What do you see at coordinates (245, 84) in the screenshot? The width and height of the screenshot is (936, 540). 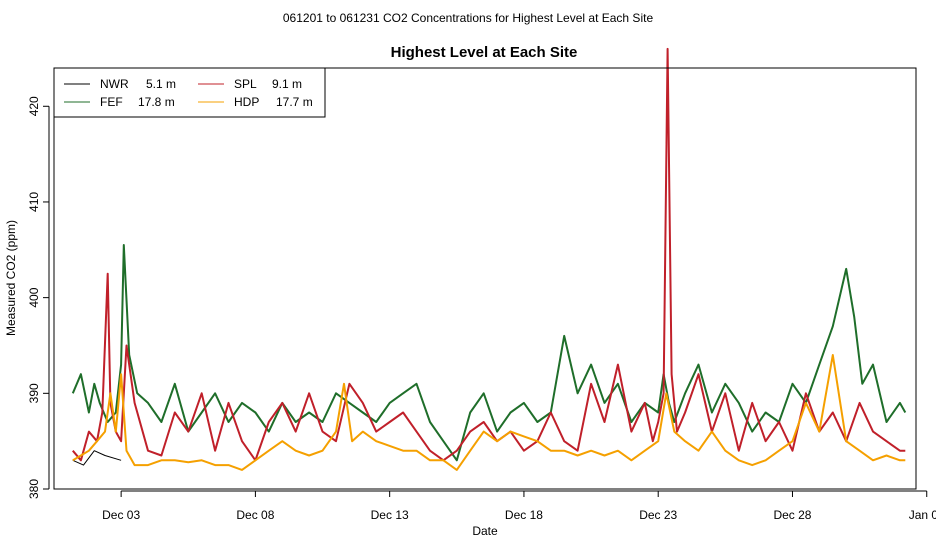 I see `legend-name-spl: SPL` at bounding box center [245, 84].